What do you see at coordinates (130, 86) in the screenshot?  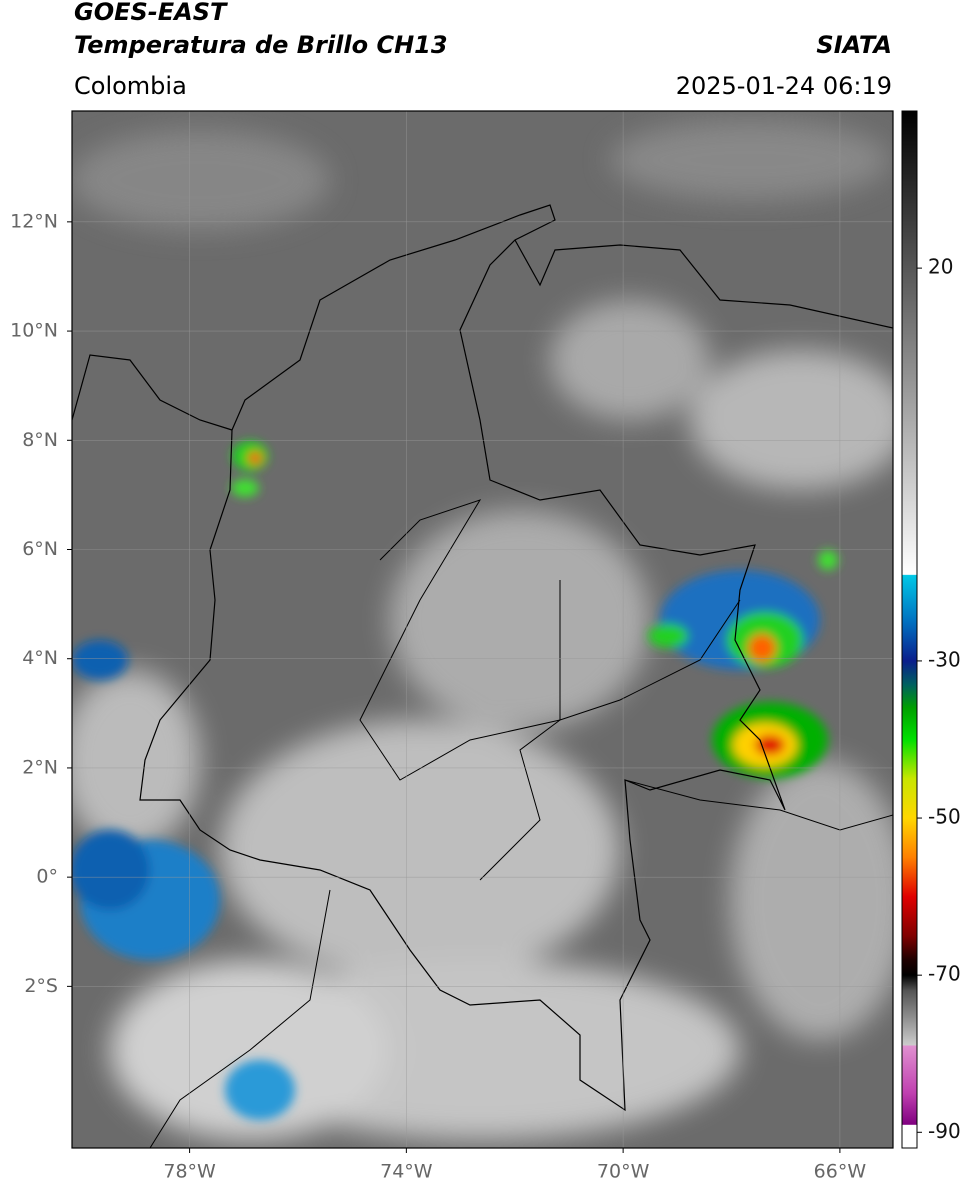 I see `region: Colombia` at bounding box center [130, 86].